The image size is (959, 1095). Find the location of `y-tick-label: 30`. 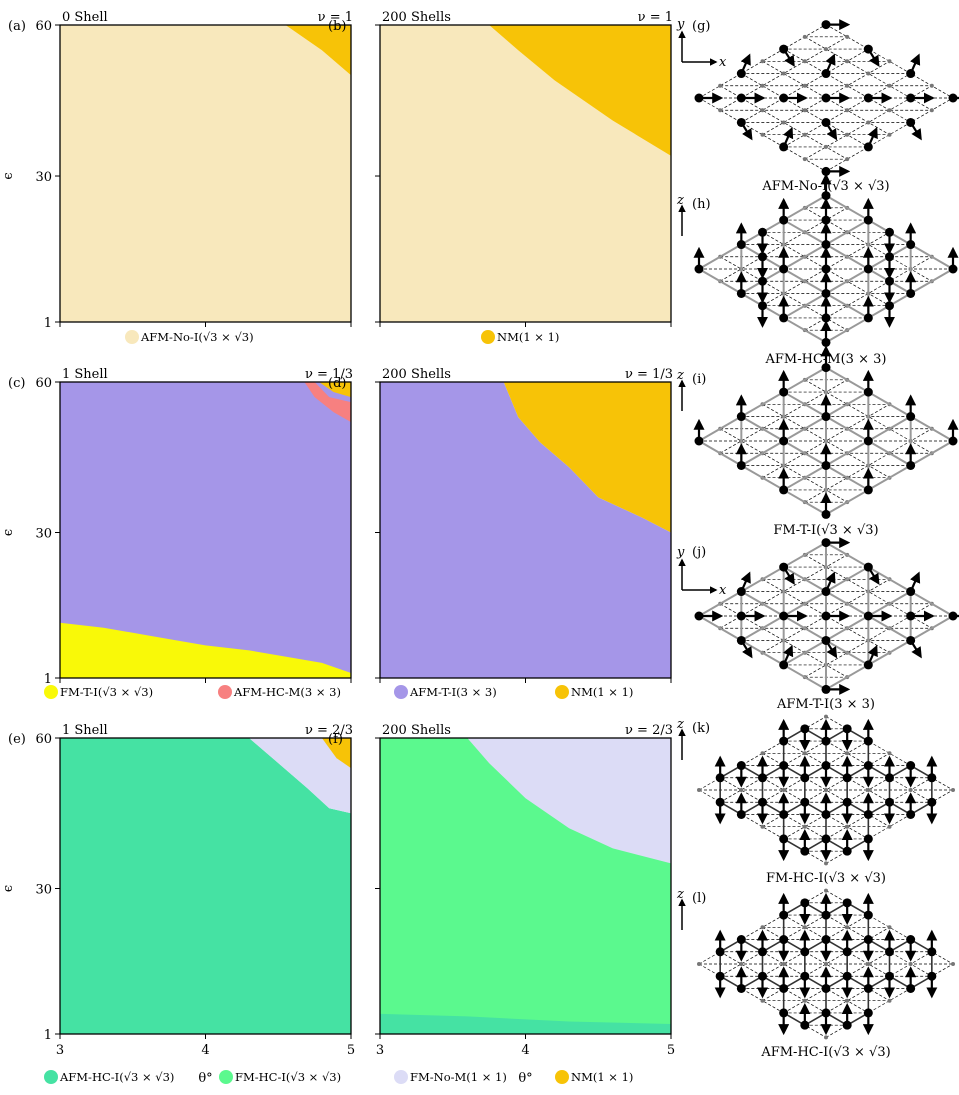

y-tick-label: 30 is located at coordinates (43, 534).